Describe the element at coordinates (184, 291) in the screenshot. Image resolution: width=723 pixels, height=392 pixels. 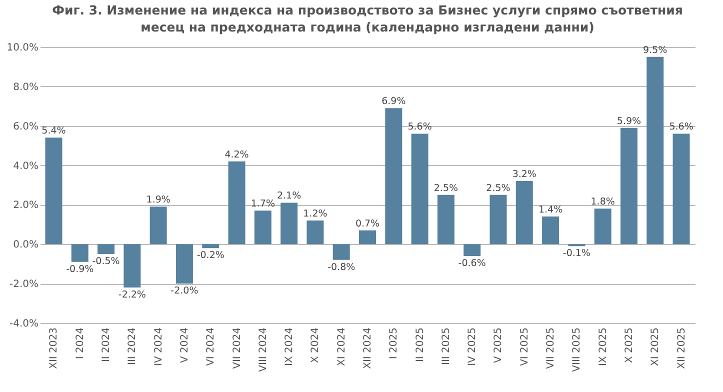
I see `data-label: -2.0%` at that location.